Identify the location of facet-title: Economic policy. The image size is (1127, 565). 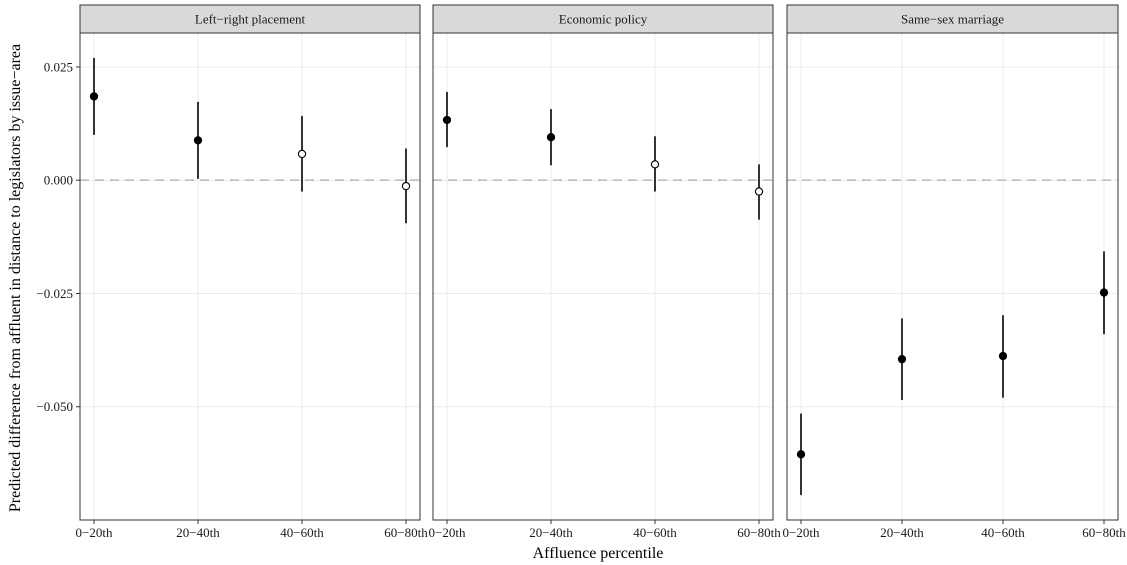
(603, 19).